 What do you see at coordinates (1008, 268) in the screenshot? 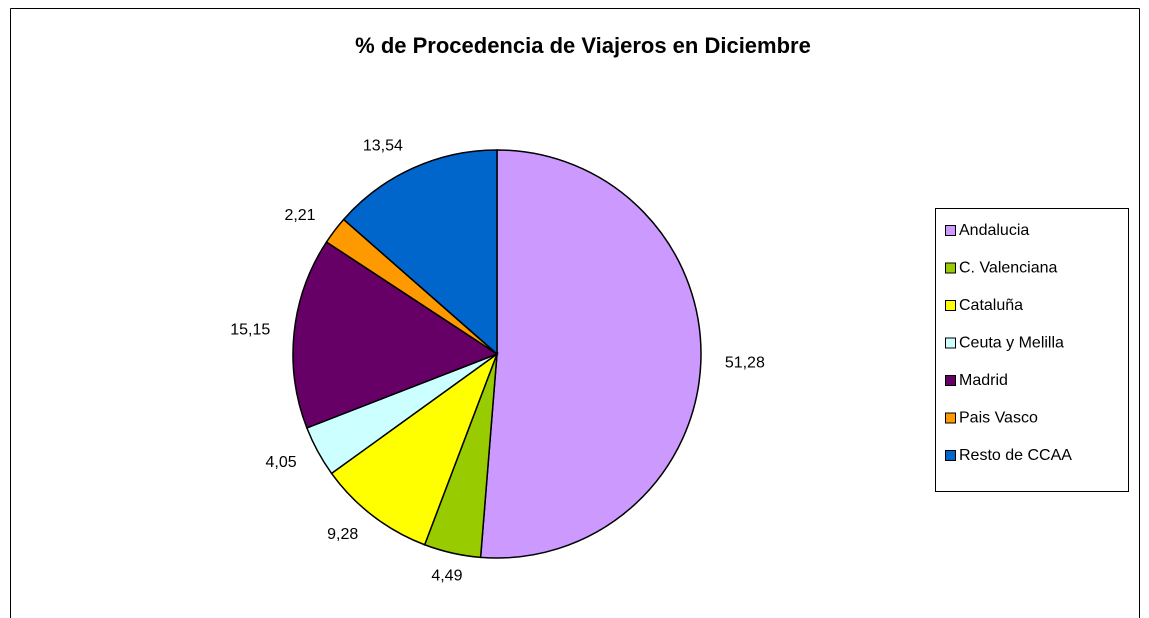
I see `legend-label: C. Valenciana` at bounding box center [1008, 268].